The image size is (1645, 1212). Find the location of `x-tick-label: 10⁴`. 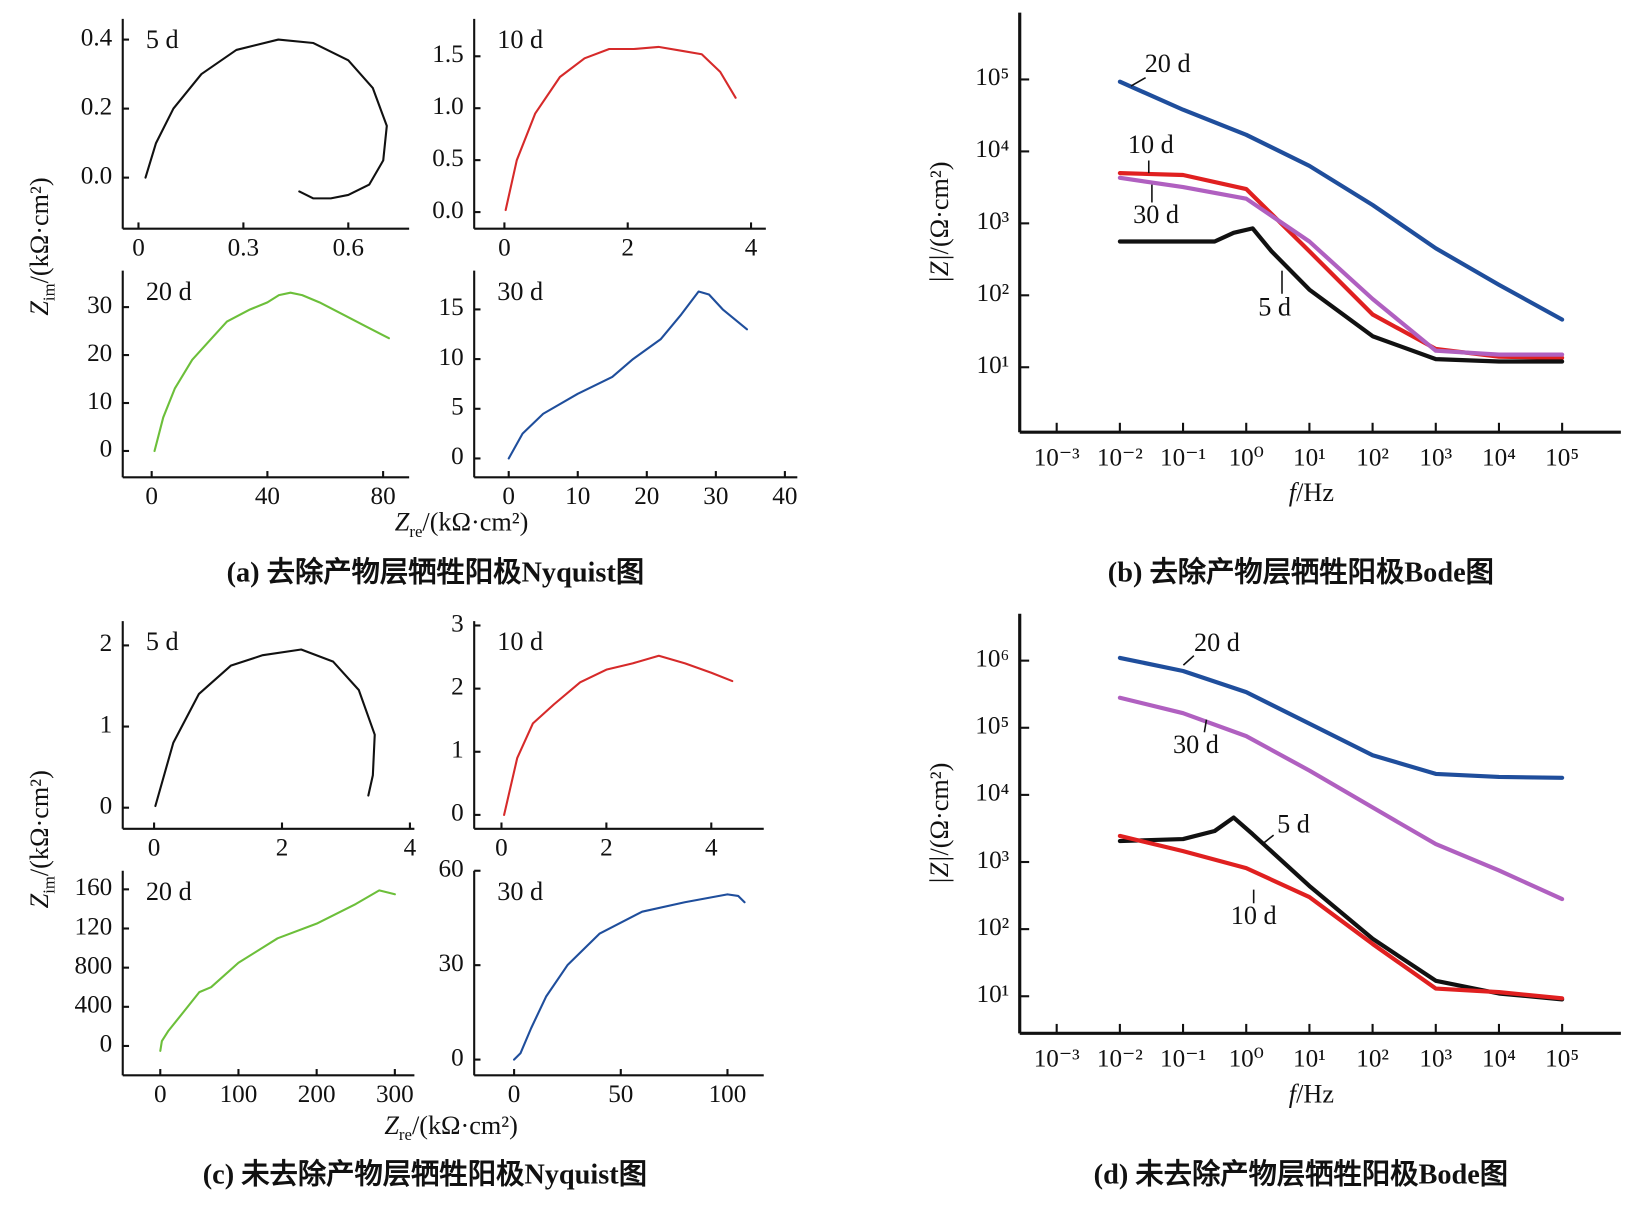

x-tick-label: 10⁴ is located at coordinates (1499, 457).